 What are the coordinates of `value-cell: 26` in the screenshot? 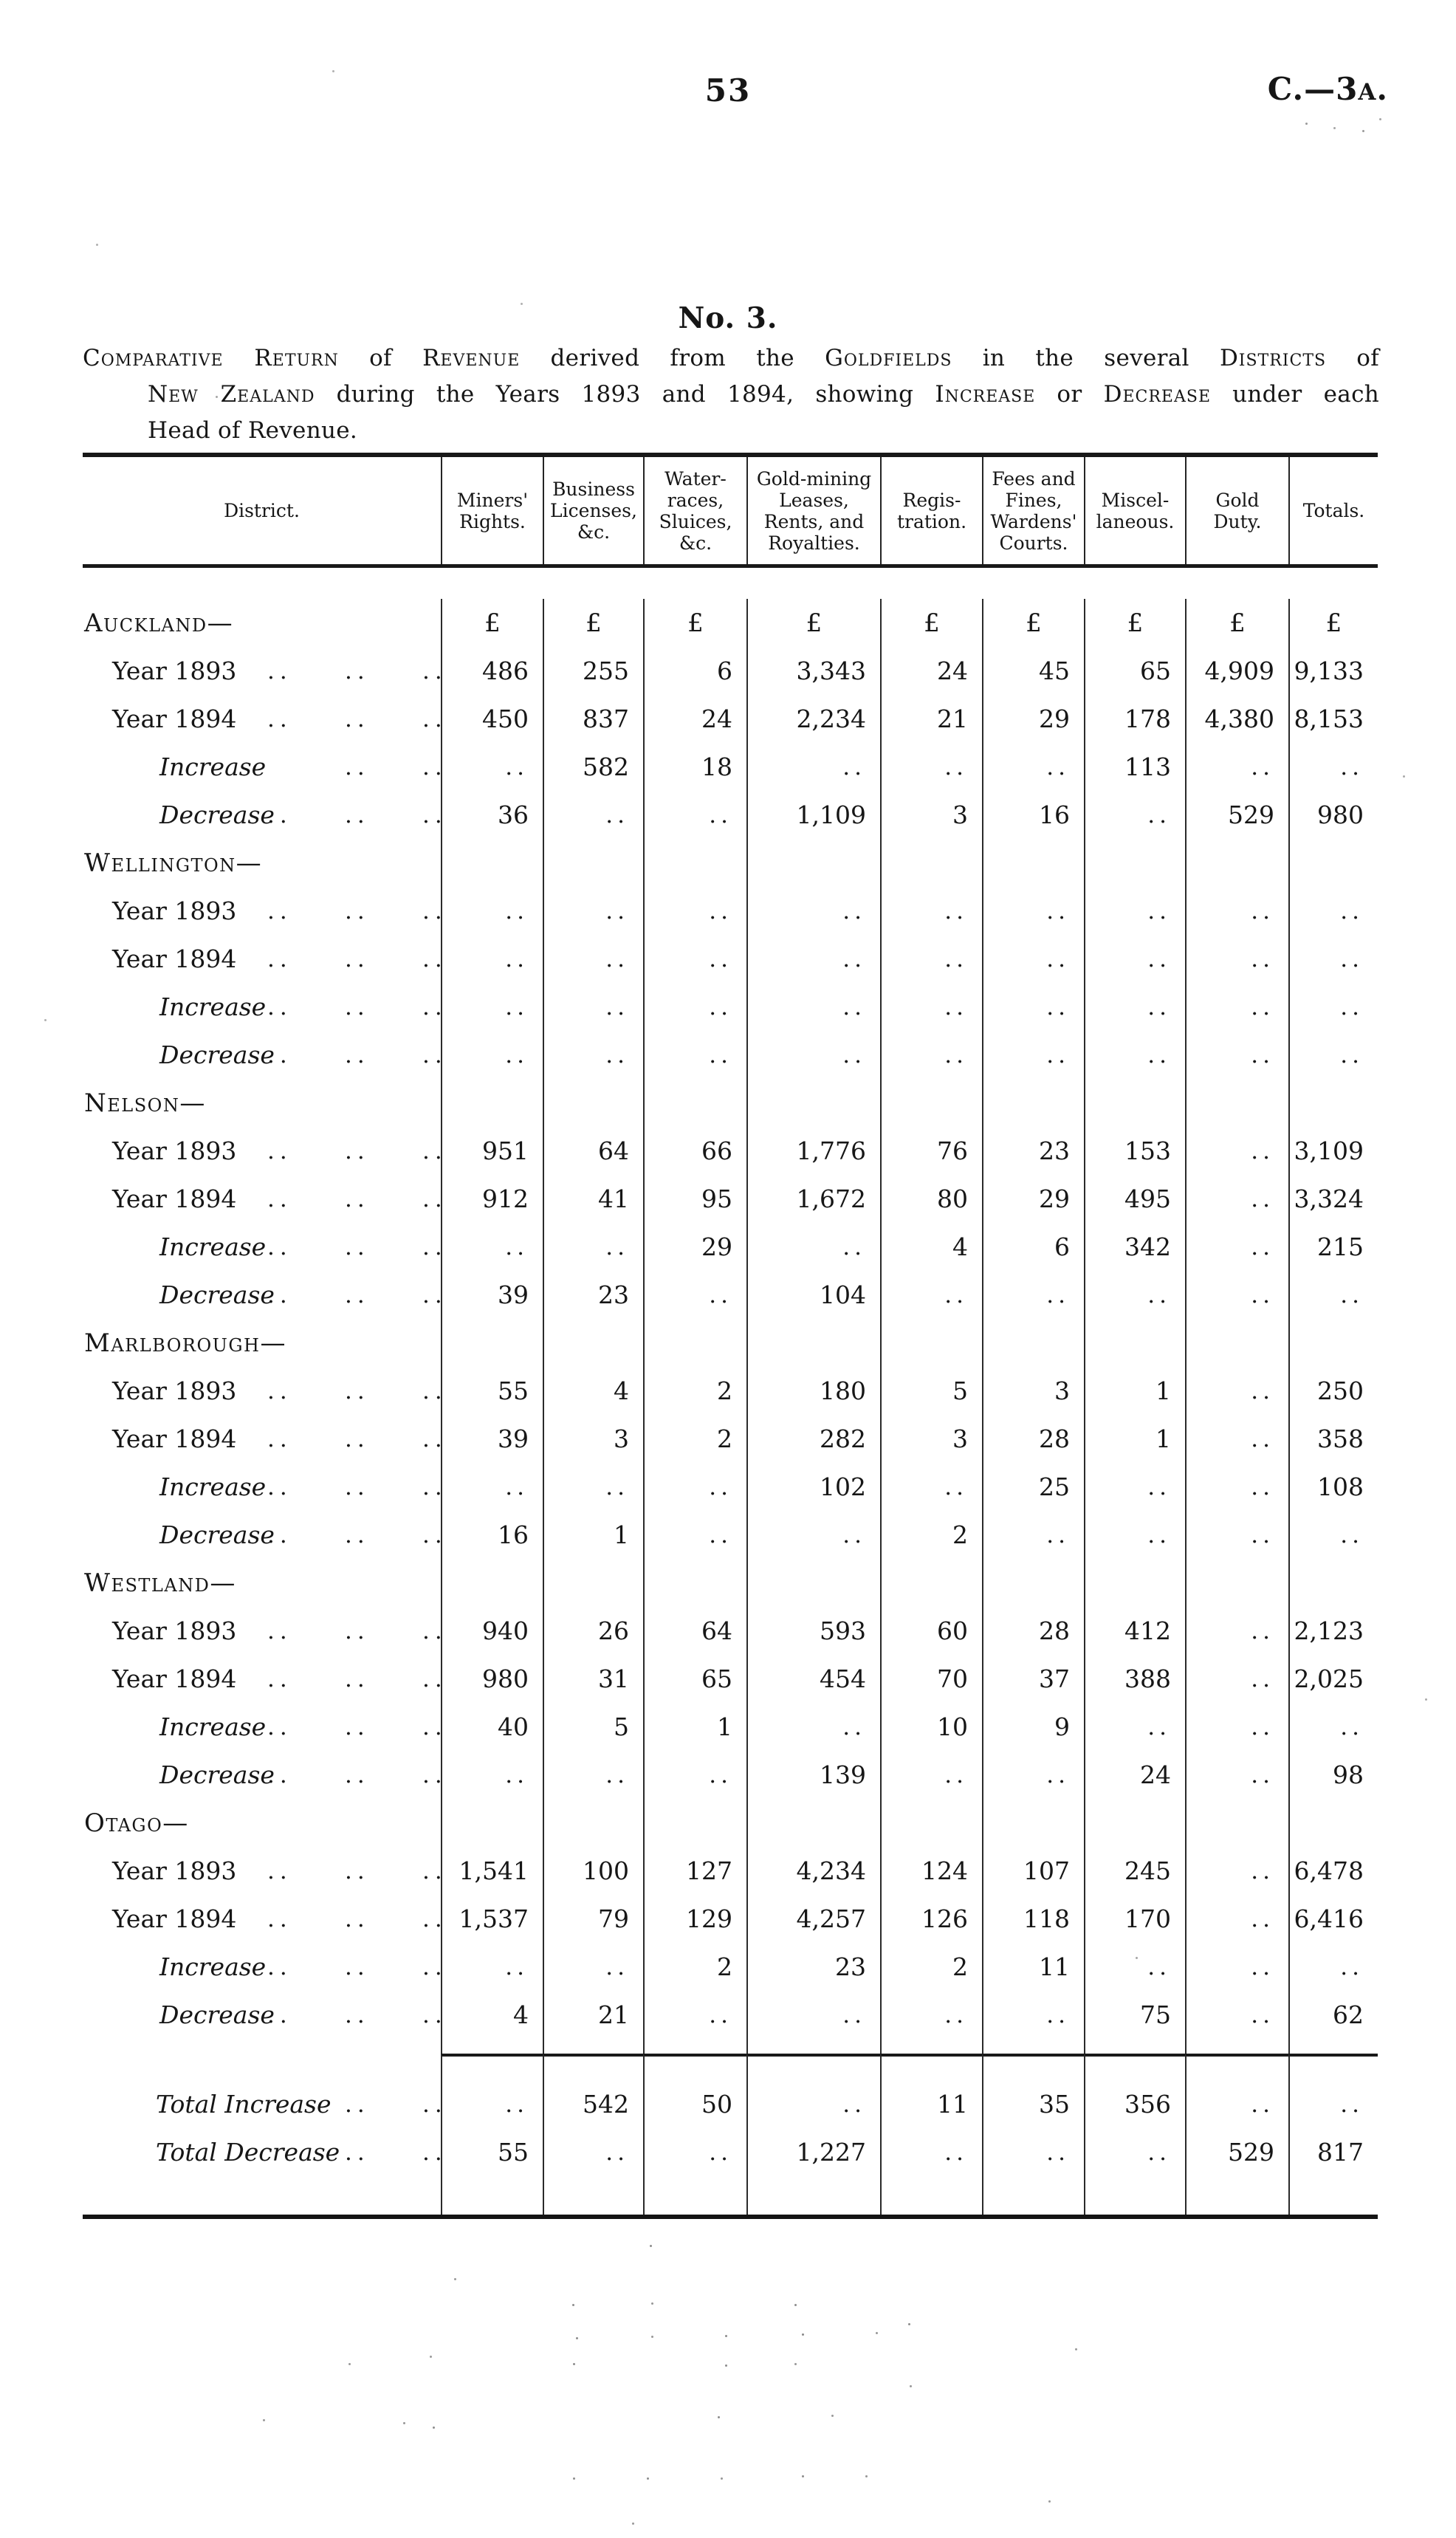 It's located at (593, 1631).